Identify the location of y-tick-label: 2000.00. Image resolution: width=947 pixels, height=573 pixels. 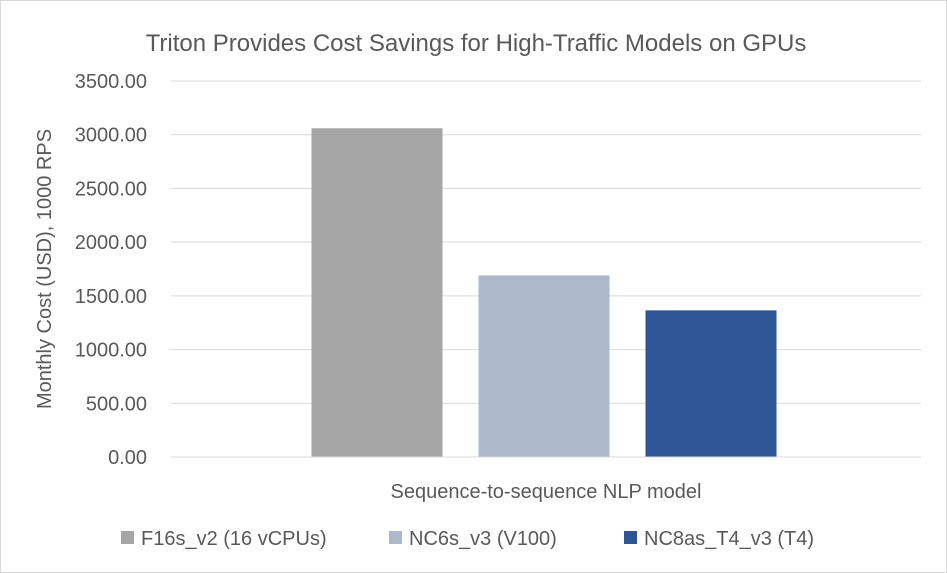
(111, 243).